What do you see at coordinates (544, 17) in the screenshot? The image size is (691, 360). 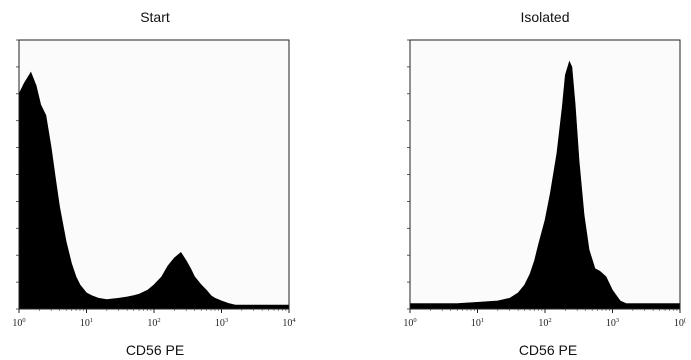 I see `chart-title: Isolated` at bounding box center [544, 17].